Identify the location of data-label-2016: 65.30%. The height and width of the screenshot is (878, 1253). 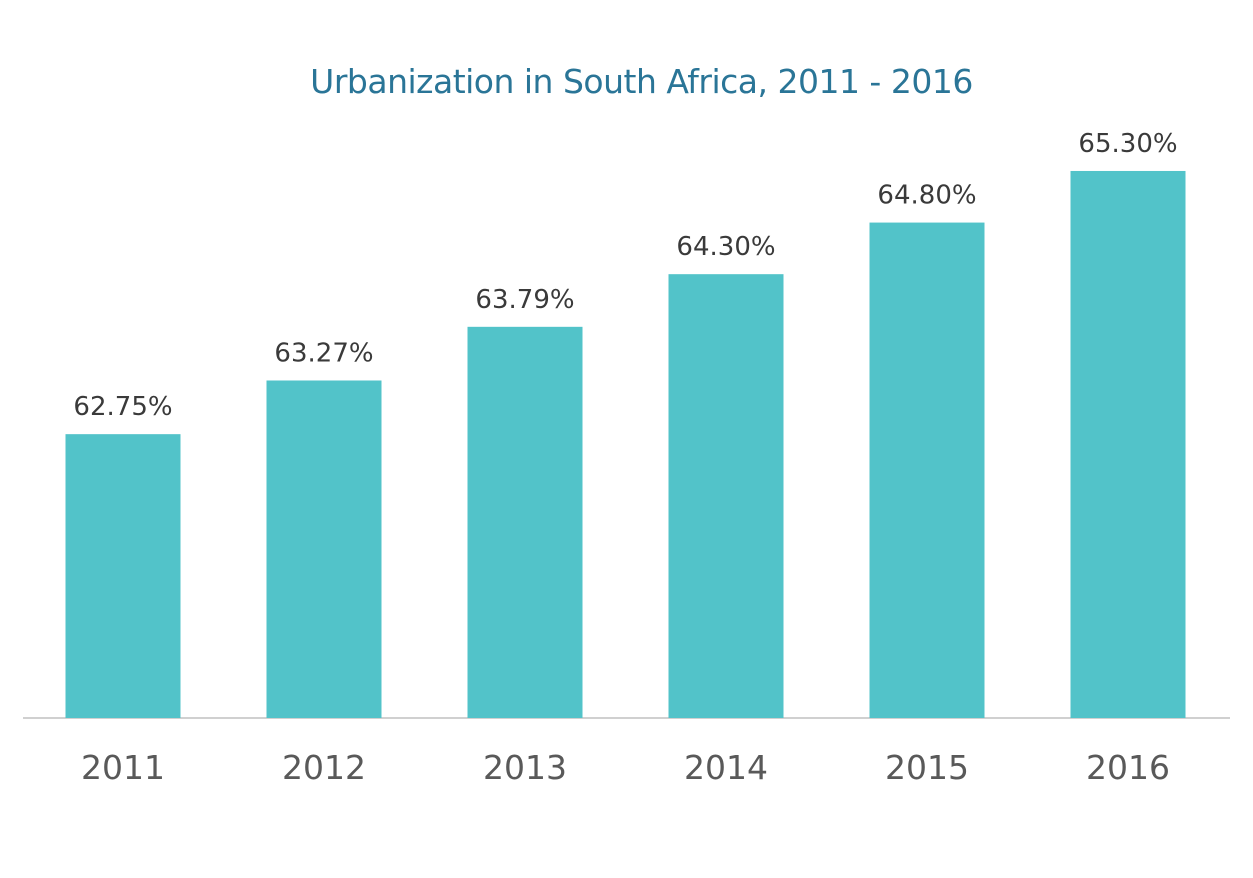
(1127, 144).